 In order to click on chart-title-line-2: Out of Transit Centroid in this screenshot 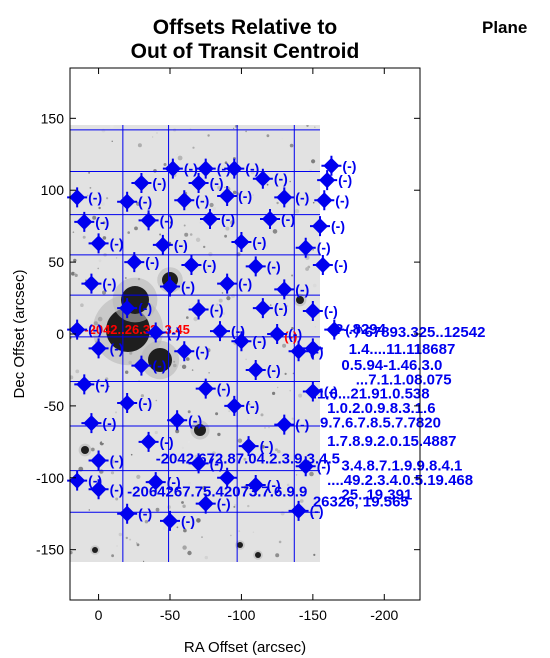, I will do `click(245, 51)`.